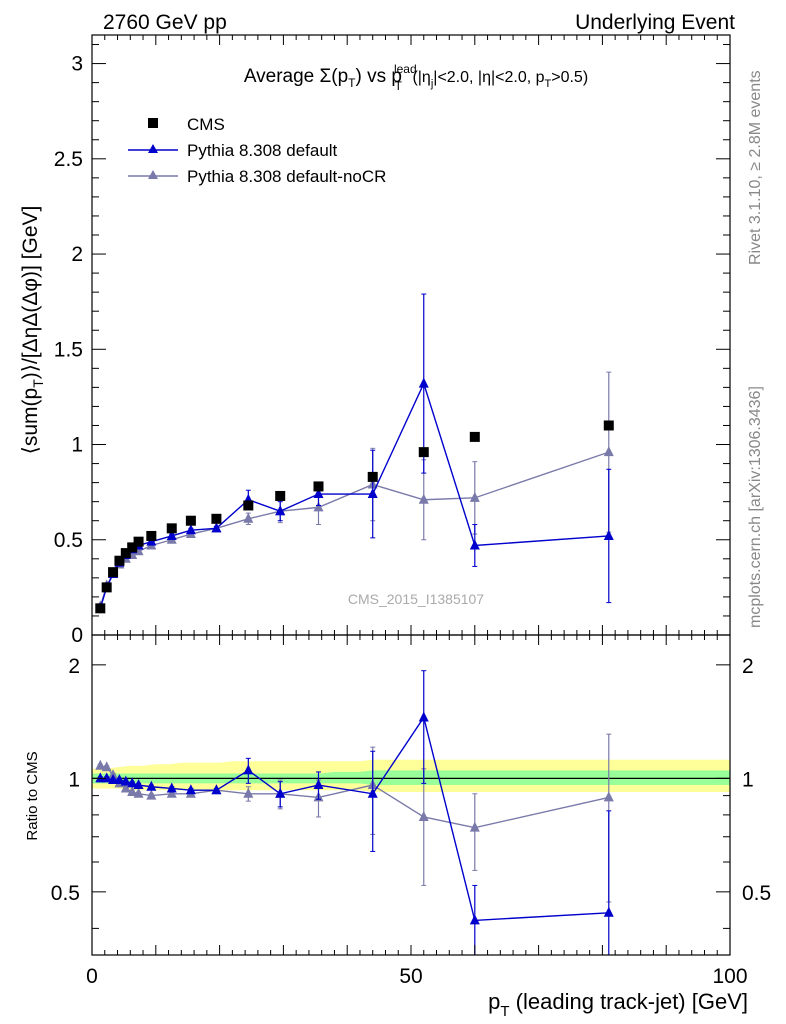 This screenshot has width=786, height=1024. Describe the element at coordinates (755, 507) in the screenshot. I see `mcplots-text: mcplots.cern.ch [arXiv:1306.3436]` at that location.